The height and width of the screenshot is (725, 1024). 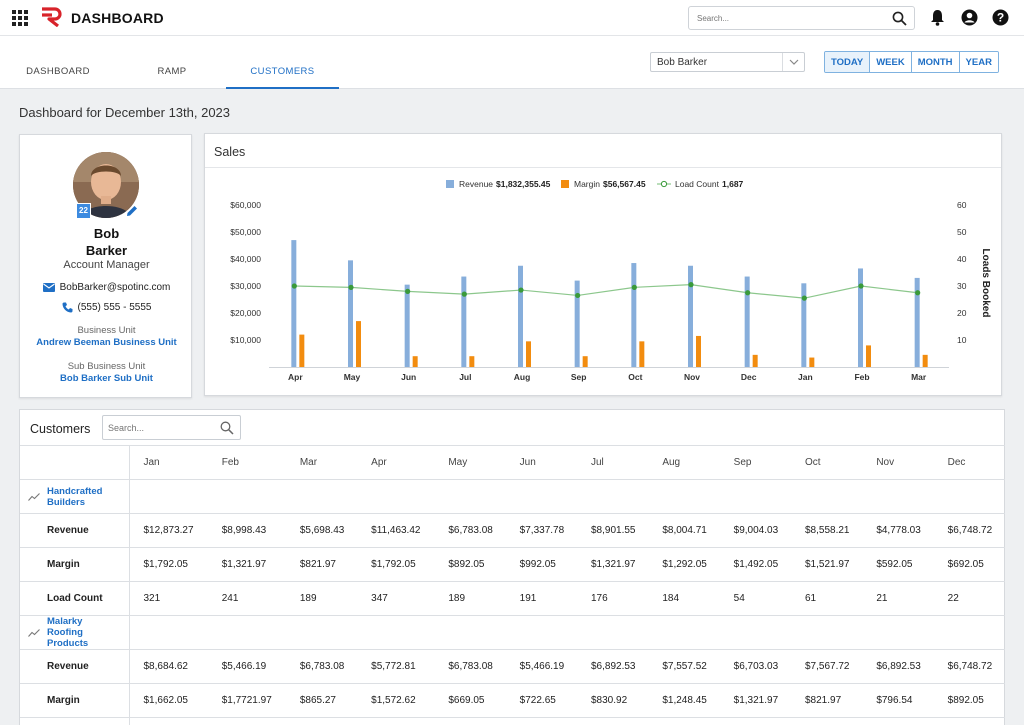 I want to click on table-cell: $1,7721.97, so click(x=246, y=700).